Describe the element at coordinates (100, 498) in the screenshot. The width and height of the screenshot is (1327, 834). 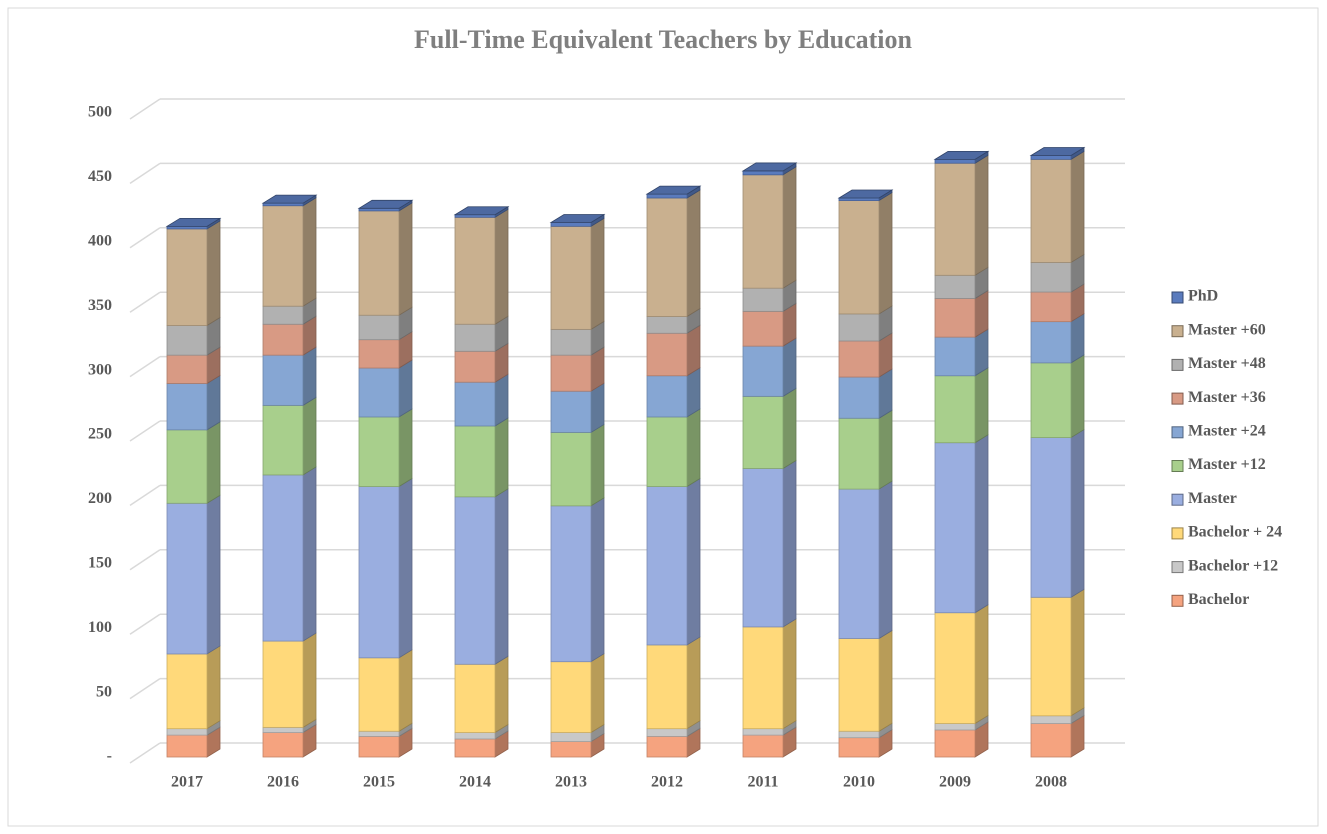
I see `y-tick-label: 200` at that location.